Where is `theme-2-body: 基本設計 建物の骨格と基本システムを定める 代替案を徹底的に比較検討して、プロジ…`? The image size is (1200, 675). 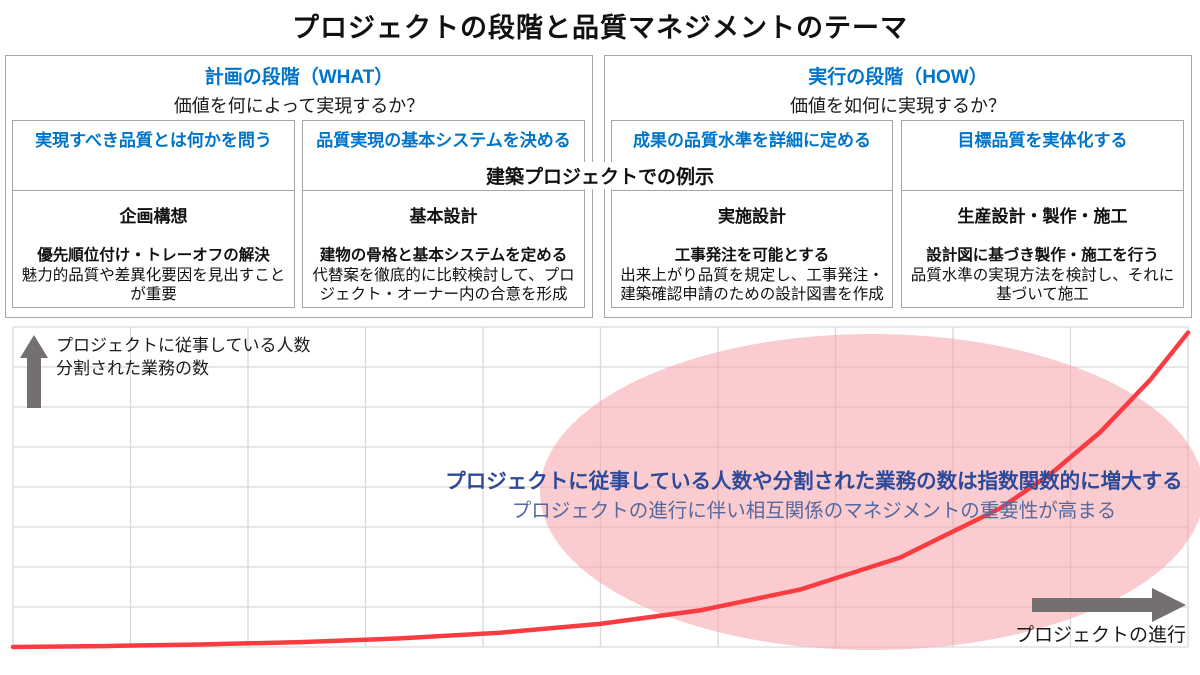
theme-2-body: 基本設計 建物の骨格と基本システムを定める 代替案を徹底的に比較検討して、プロジ… is located at coordinates (443, 247).